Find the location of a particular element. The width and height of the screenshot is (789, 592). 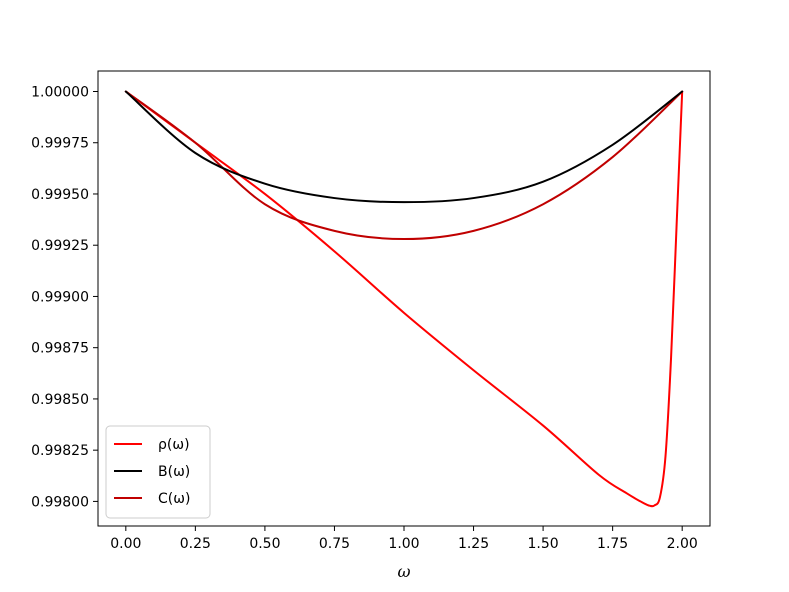

x-tick-label: 0.25 is located at coordinates (195, 544).